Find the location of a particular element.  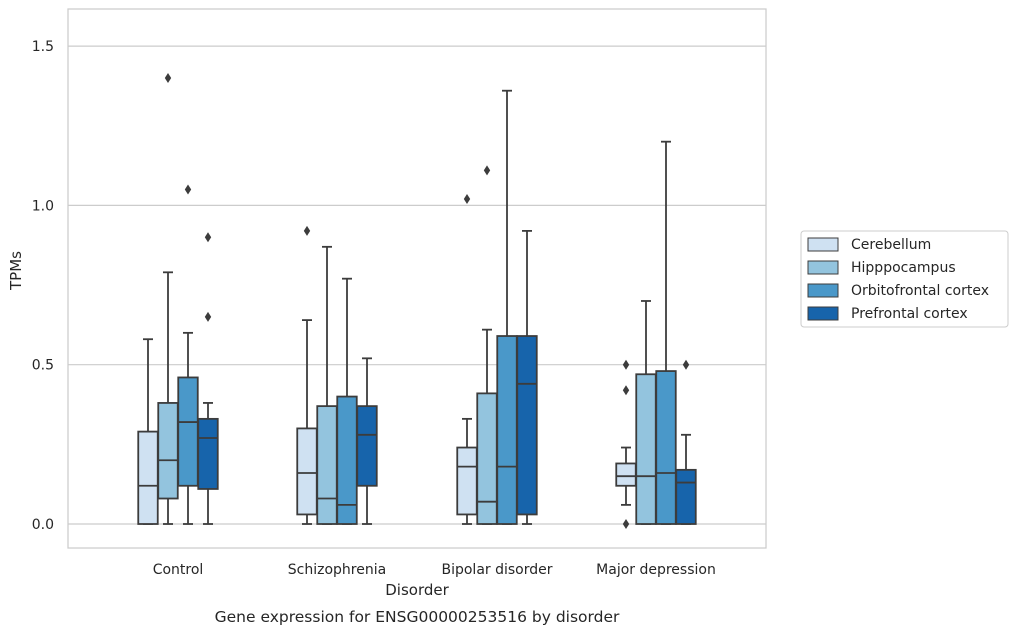

y-tick-label: 0.5 is located at coordinates (43, 366).